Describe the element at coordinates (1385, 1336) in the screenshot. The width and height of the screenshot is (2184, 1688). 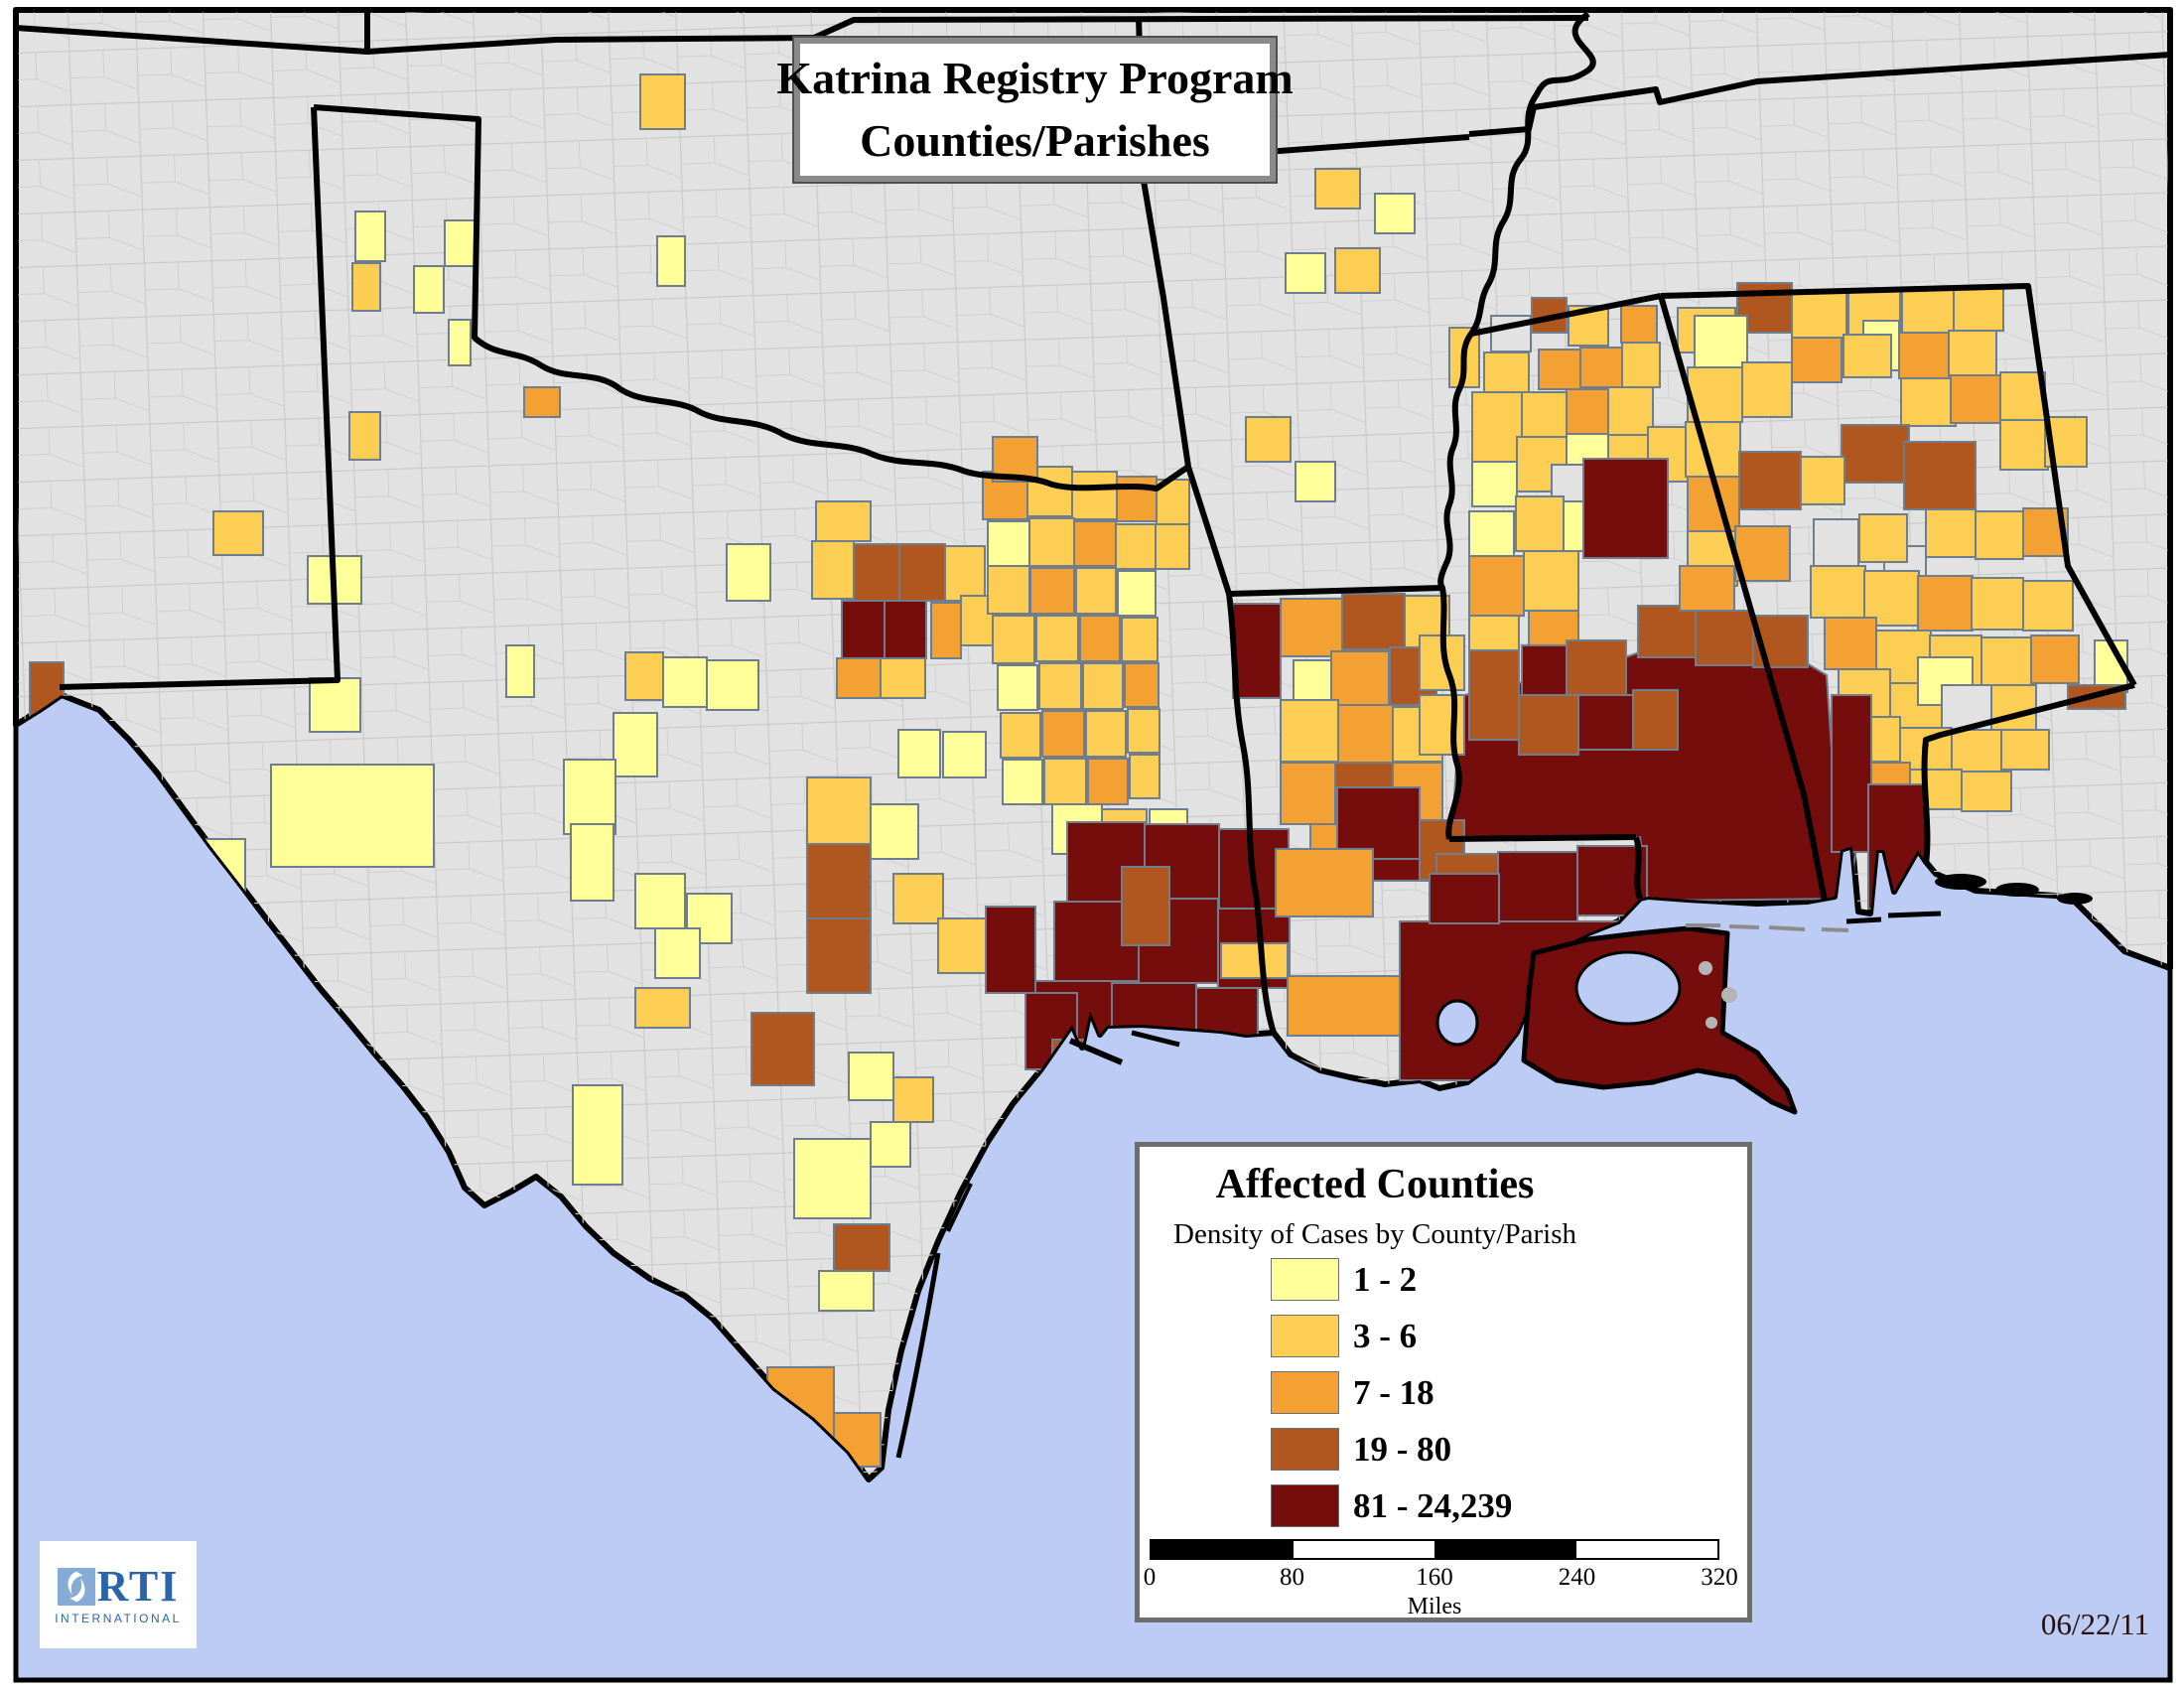
I see `legend-class-label: 3 - 6` at that location.